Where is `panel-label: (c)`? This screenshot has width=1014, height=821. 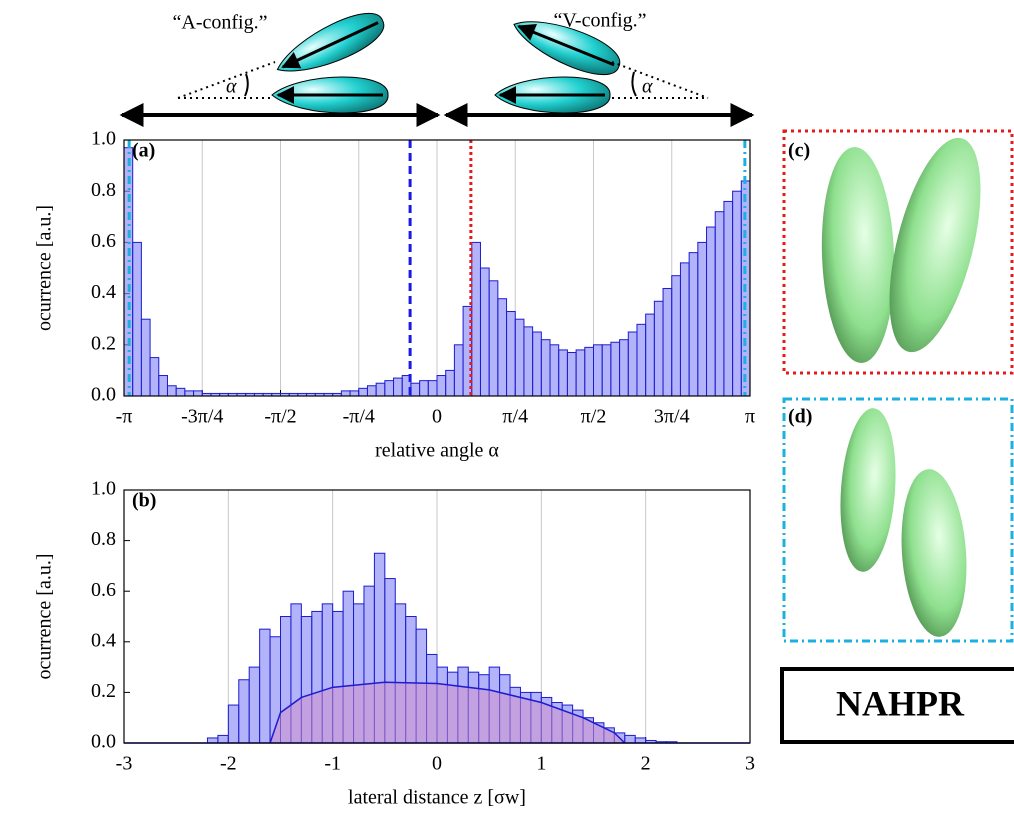
panel-label: (c) is located at coordinates (799, 151).